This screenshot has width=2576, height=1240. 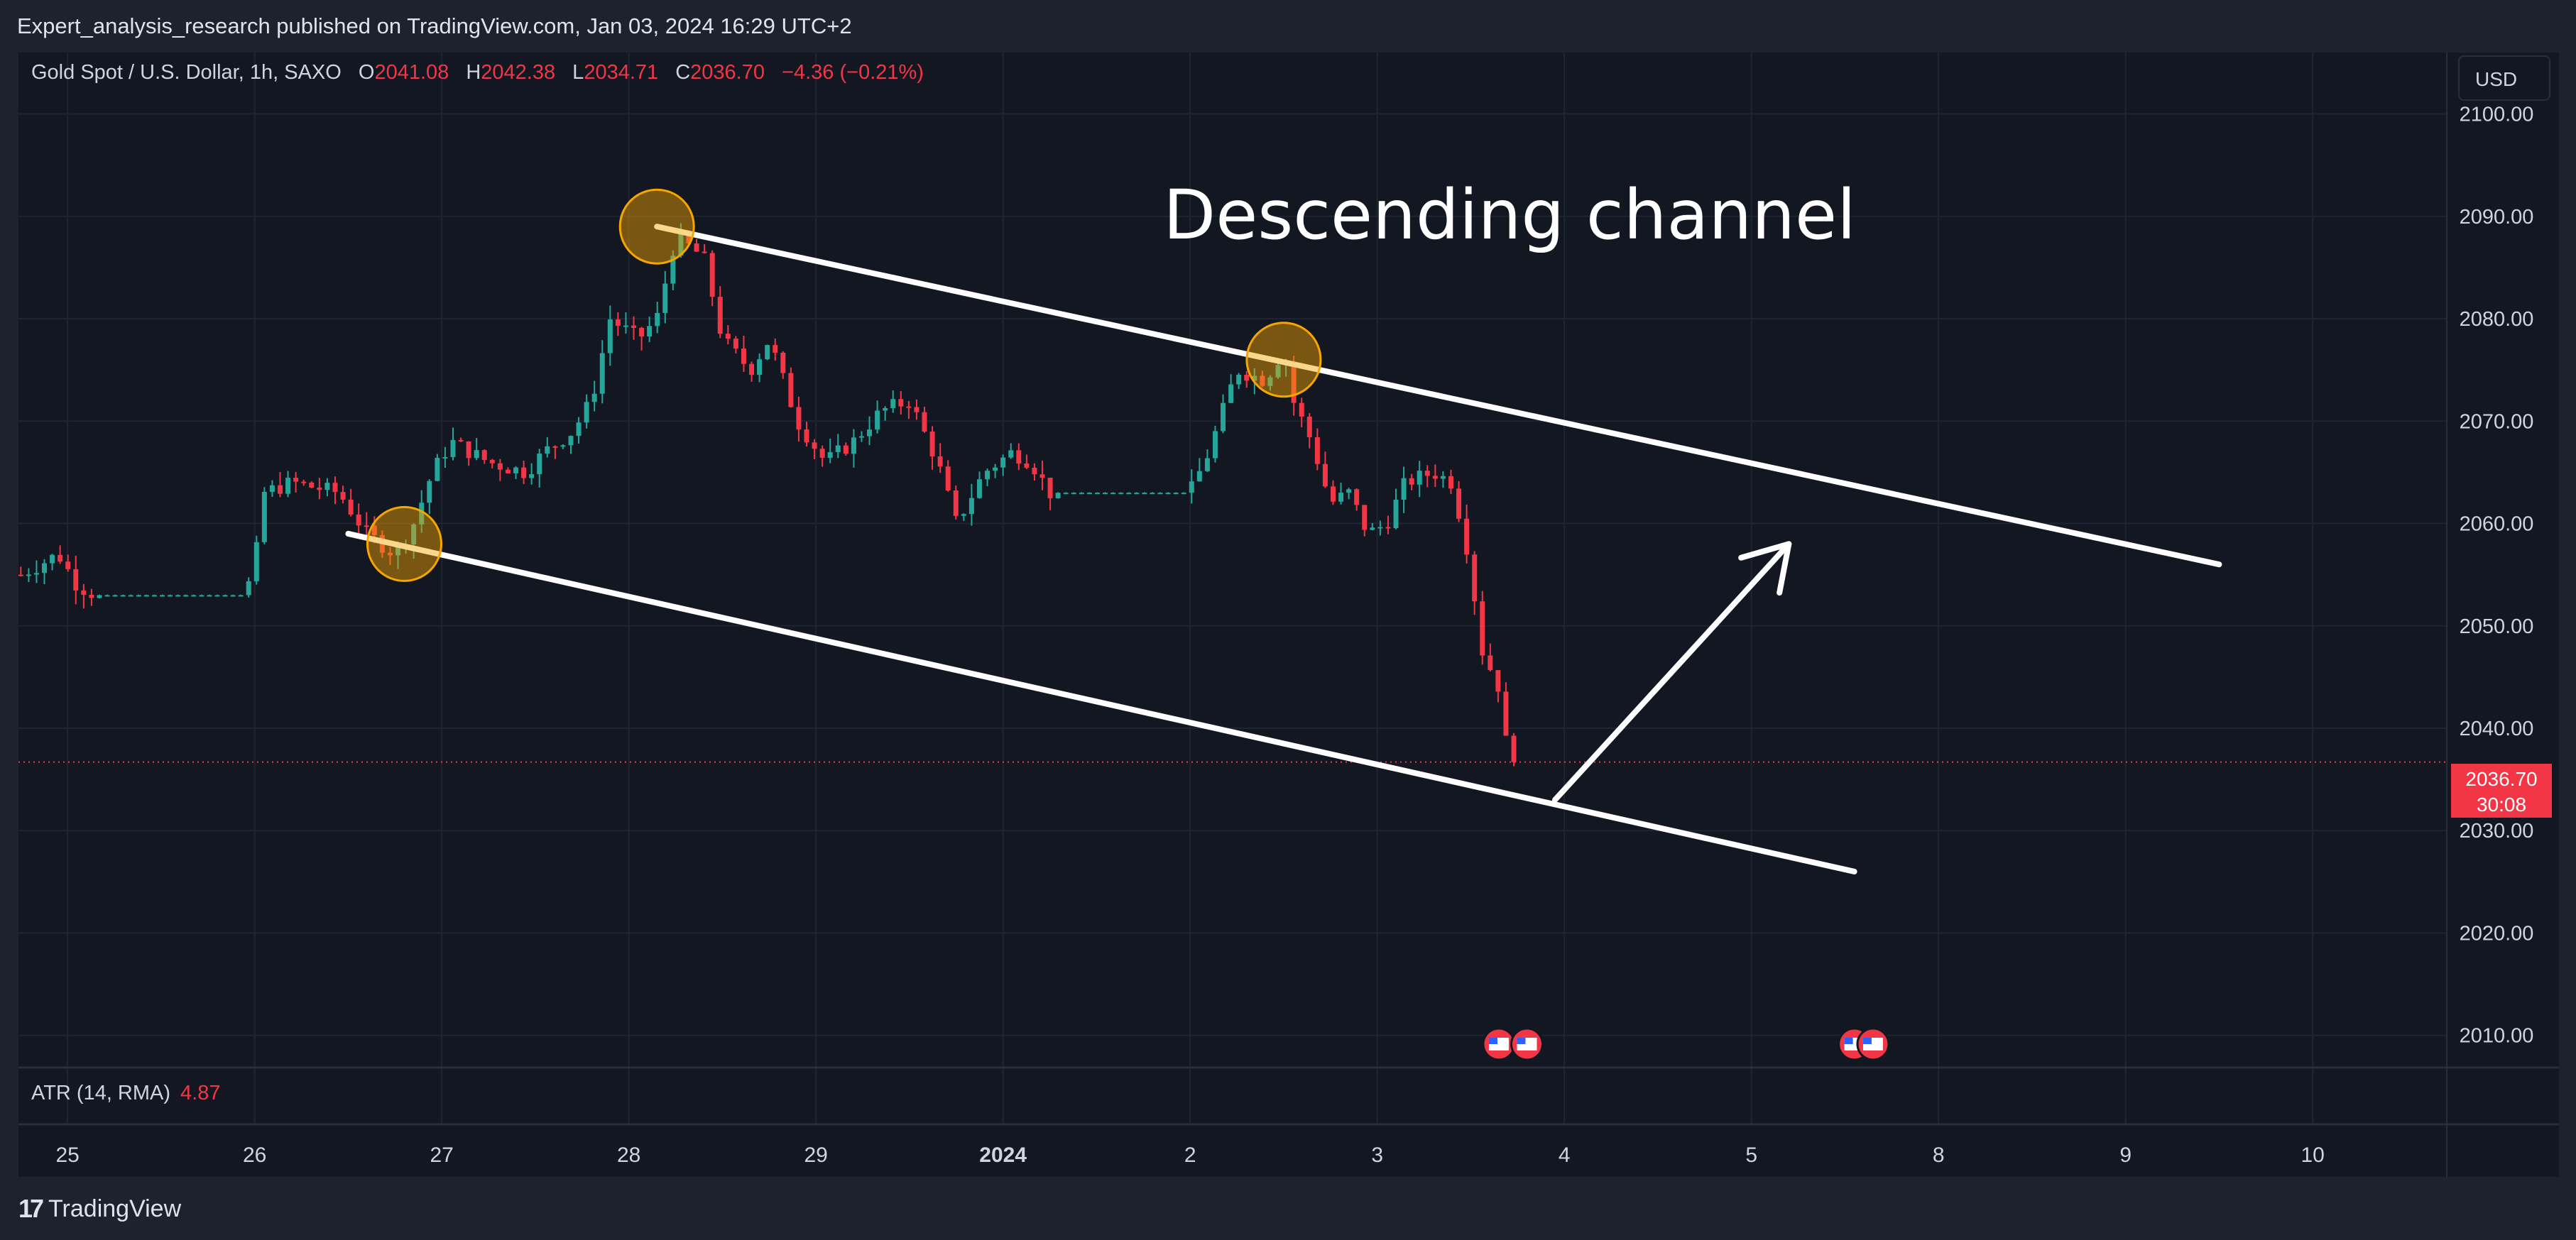 What do you see at coordinates (1751, 1155) in the screenshot?
I see `x-tick-label: 5` at bounding box center [1751, 1155].